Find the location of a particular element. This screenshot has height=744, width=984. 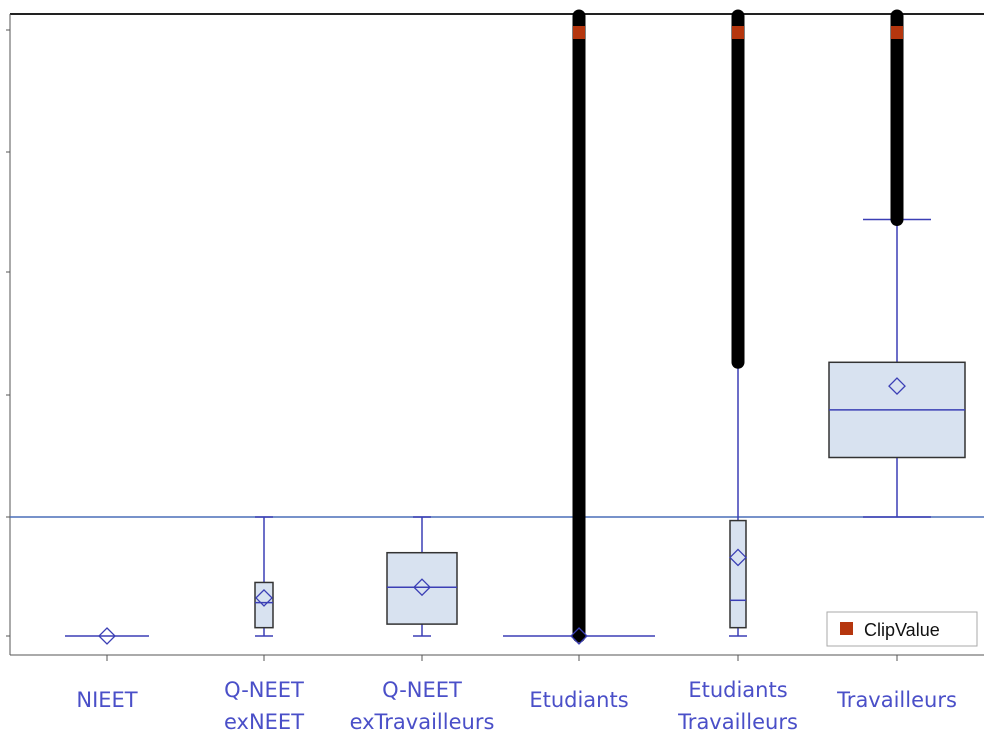

category-label: exTravailleurs is located at coordinates (422, 722).